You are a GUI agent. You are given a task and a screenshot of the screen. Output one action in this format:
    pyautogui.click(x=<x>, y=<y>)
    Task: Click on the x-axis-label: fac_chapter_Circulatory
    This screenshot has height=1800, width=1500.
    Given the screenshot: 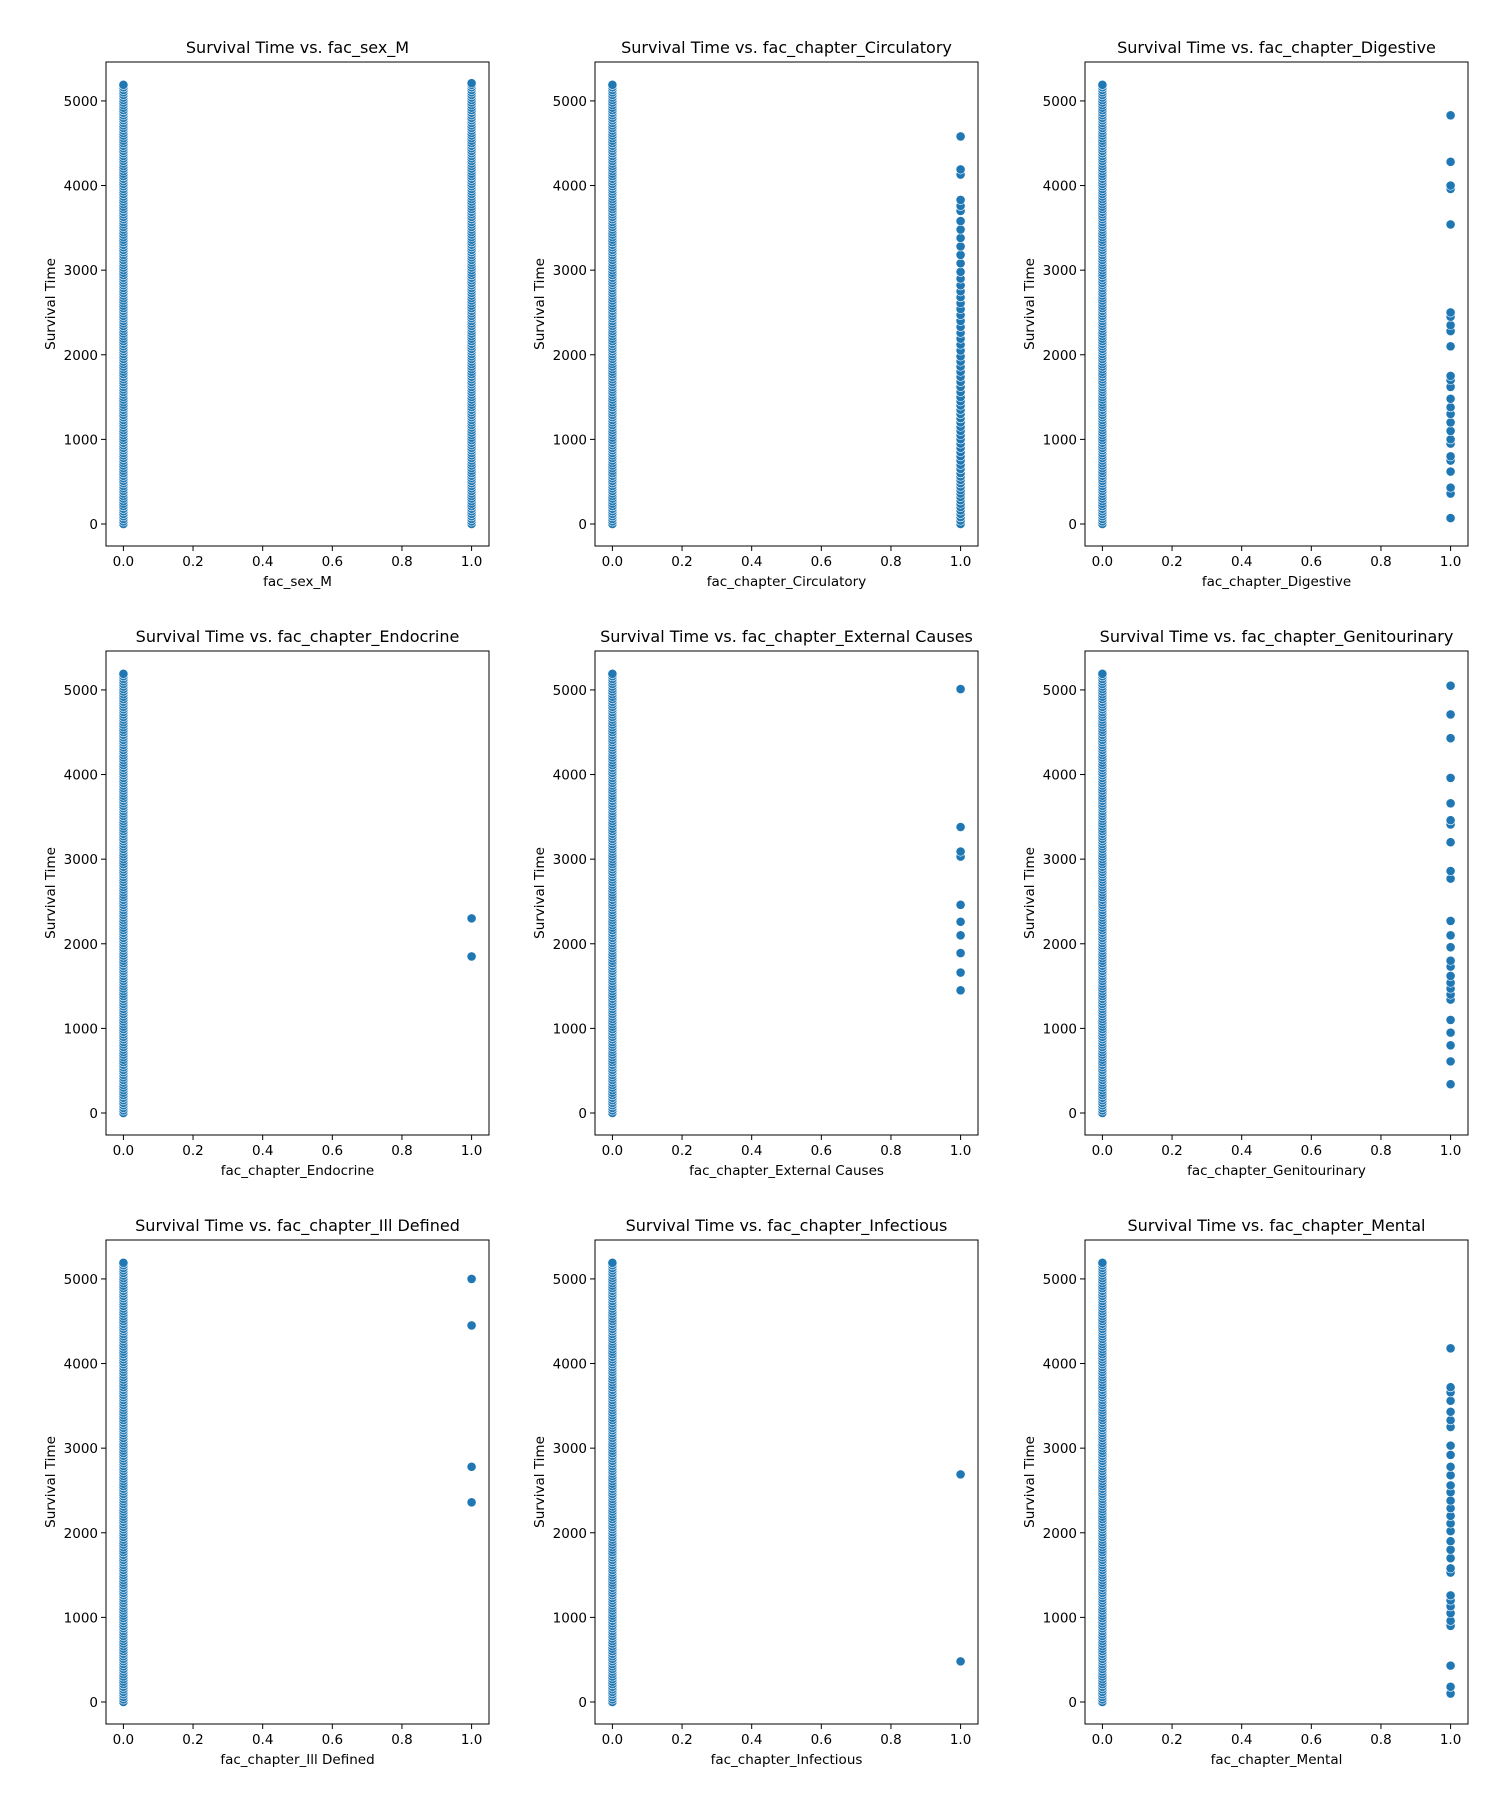 What is the action you would take?
    pyautogui.click(x=786, y=582)
    